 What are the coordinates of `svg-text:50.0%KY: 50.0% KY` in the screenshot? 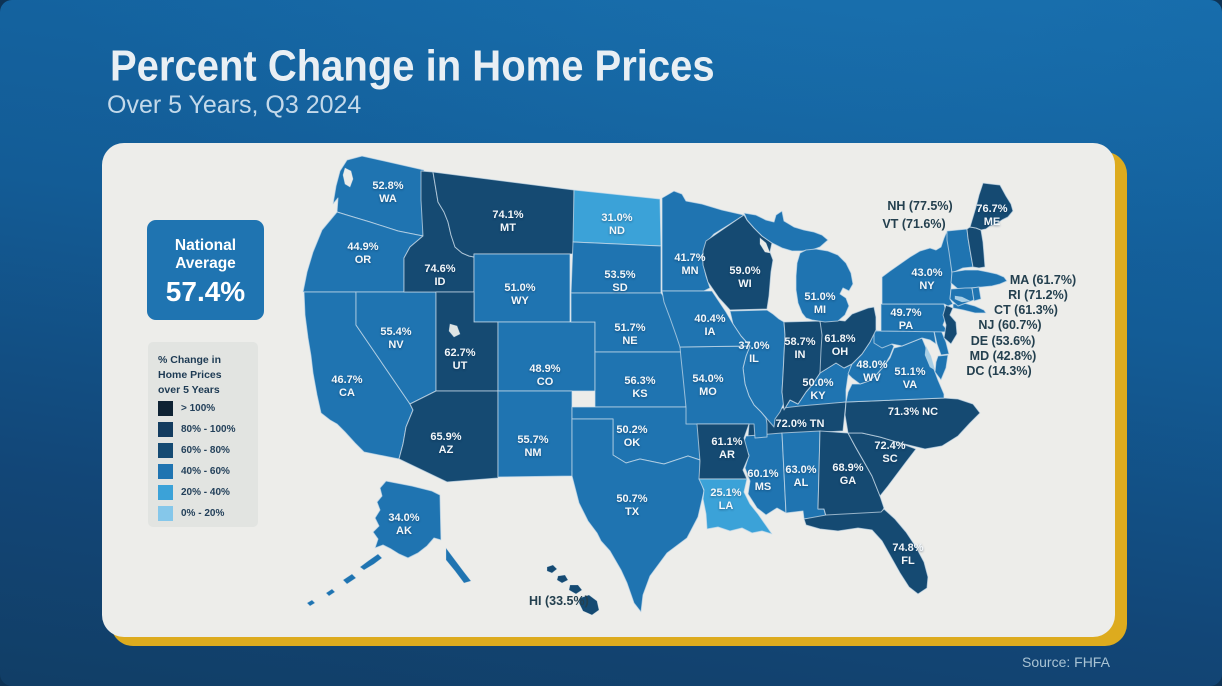 It's located at (817, 389).